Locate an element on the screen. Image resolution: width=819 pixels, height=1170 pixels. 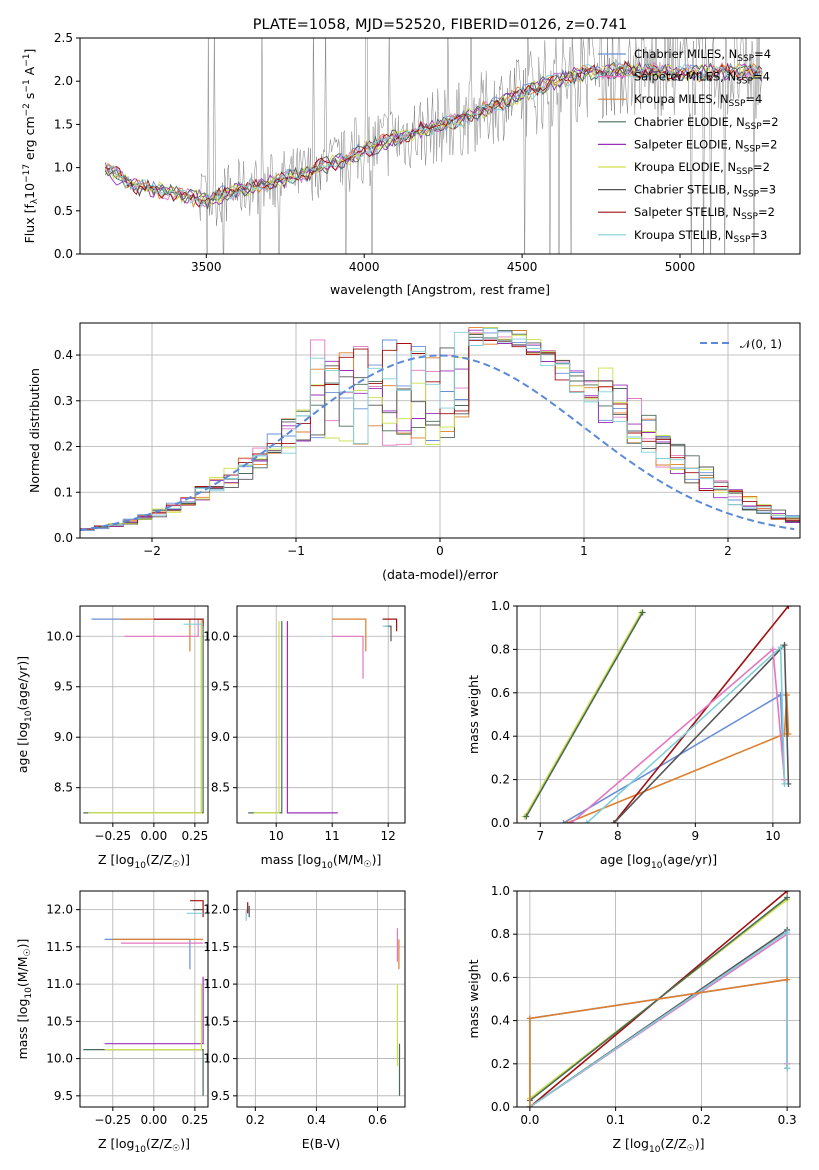
massweight-vs-age-xtick-label: 8 is located at coordinates (618, 836).